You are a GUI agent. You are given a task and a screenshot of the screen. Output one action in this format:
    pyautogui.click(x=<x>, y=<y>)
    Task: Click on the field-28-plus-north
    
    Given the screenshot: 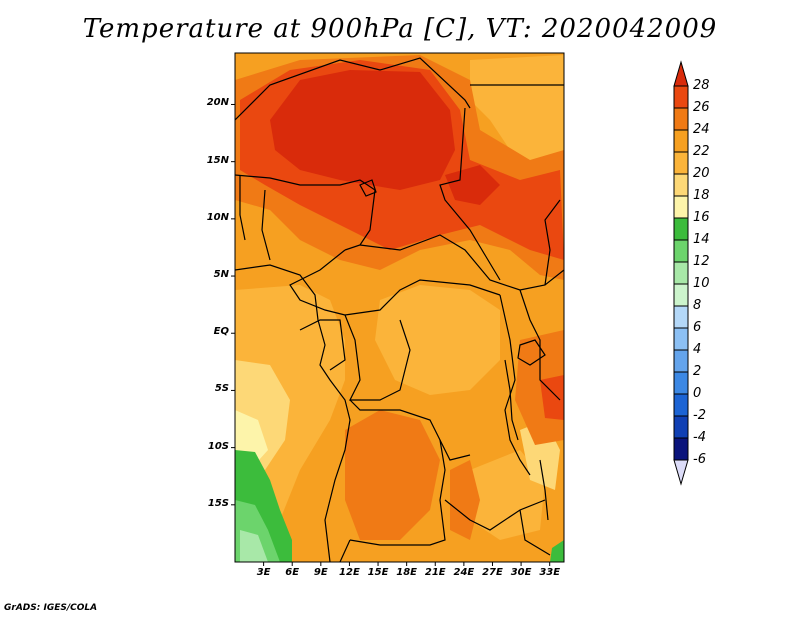 What is the action you would take?
    pyautogui.click(x=362, y=130)
    